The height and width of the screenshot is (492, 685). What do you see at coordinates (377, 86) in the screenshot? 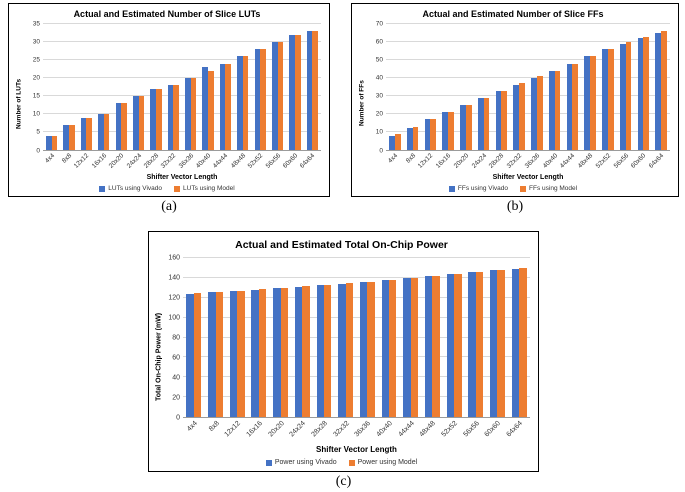
I see `y-axis-ticks: 0 10 20 30 40 50 60 70` at bounding box center [377, 86].